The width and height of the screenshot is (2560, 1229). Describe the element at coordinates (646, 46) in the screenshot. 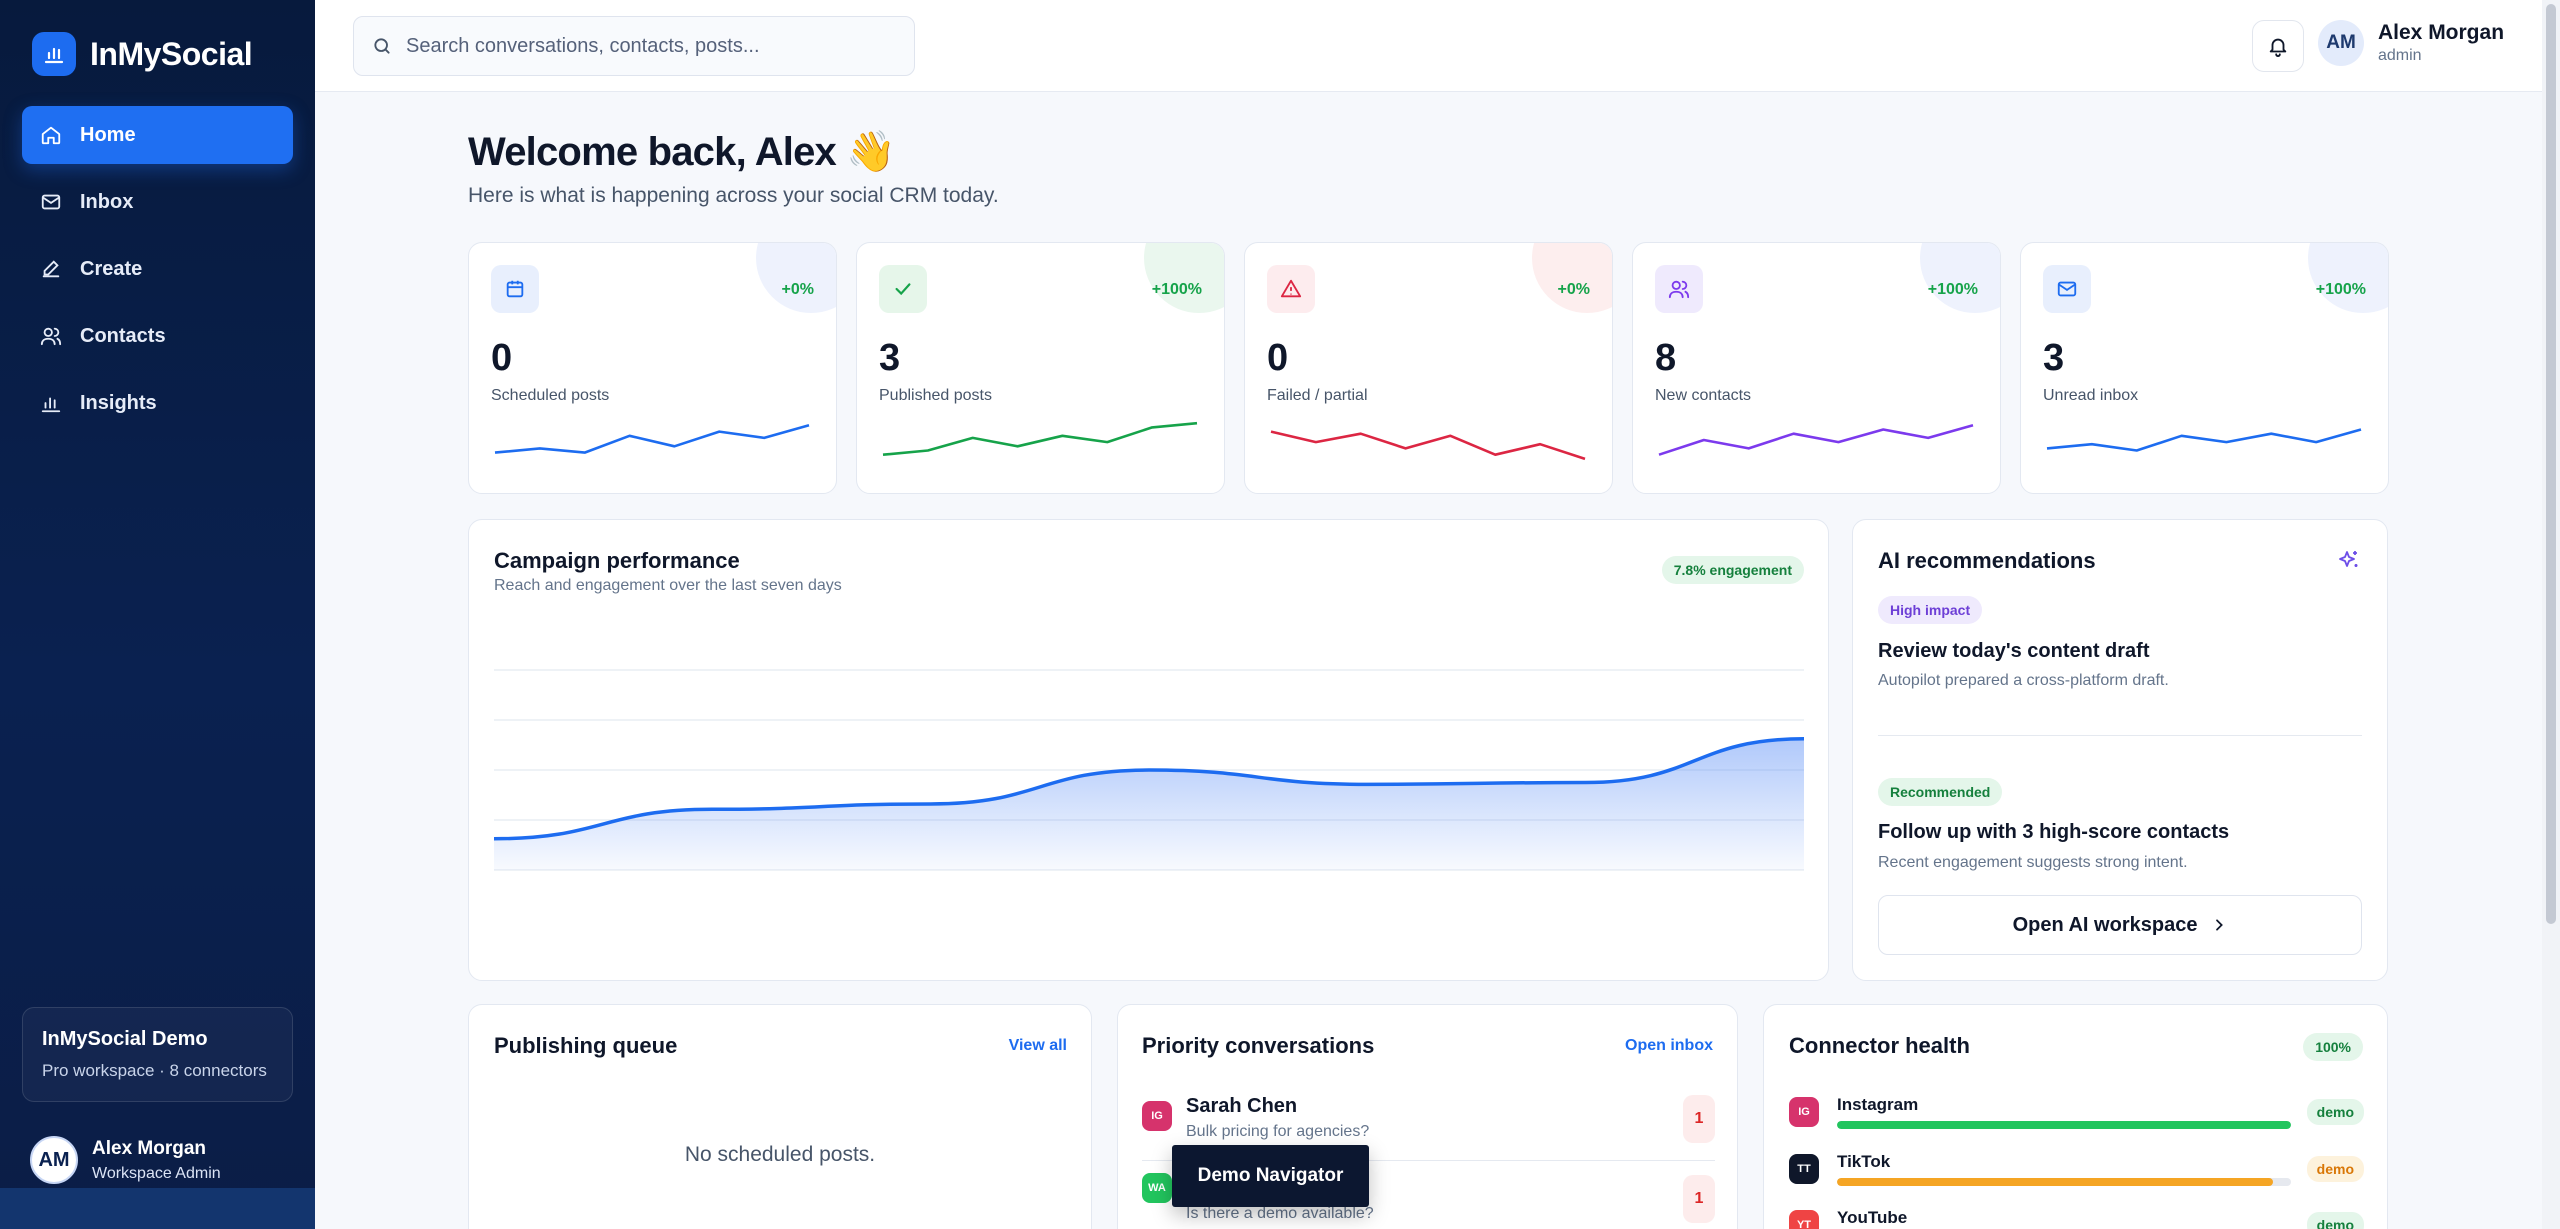

I see `search-input` at that location.